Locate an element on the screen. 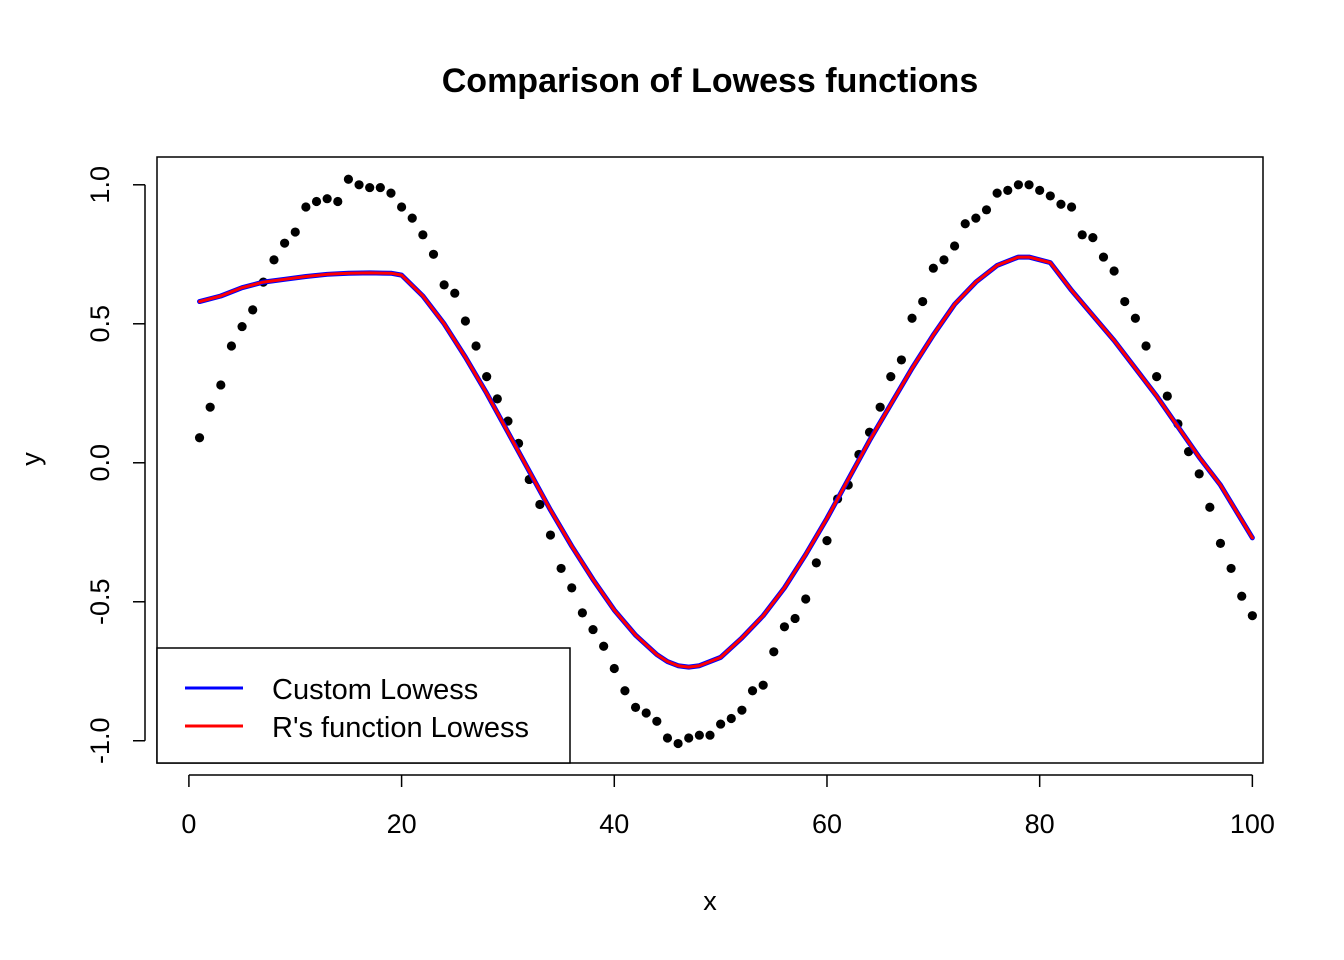 This screenshot has width=1344, height=960. y-tick-label: 0.0 is located at coordinates (100, 463).